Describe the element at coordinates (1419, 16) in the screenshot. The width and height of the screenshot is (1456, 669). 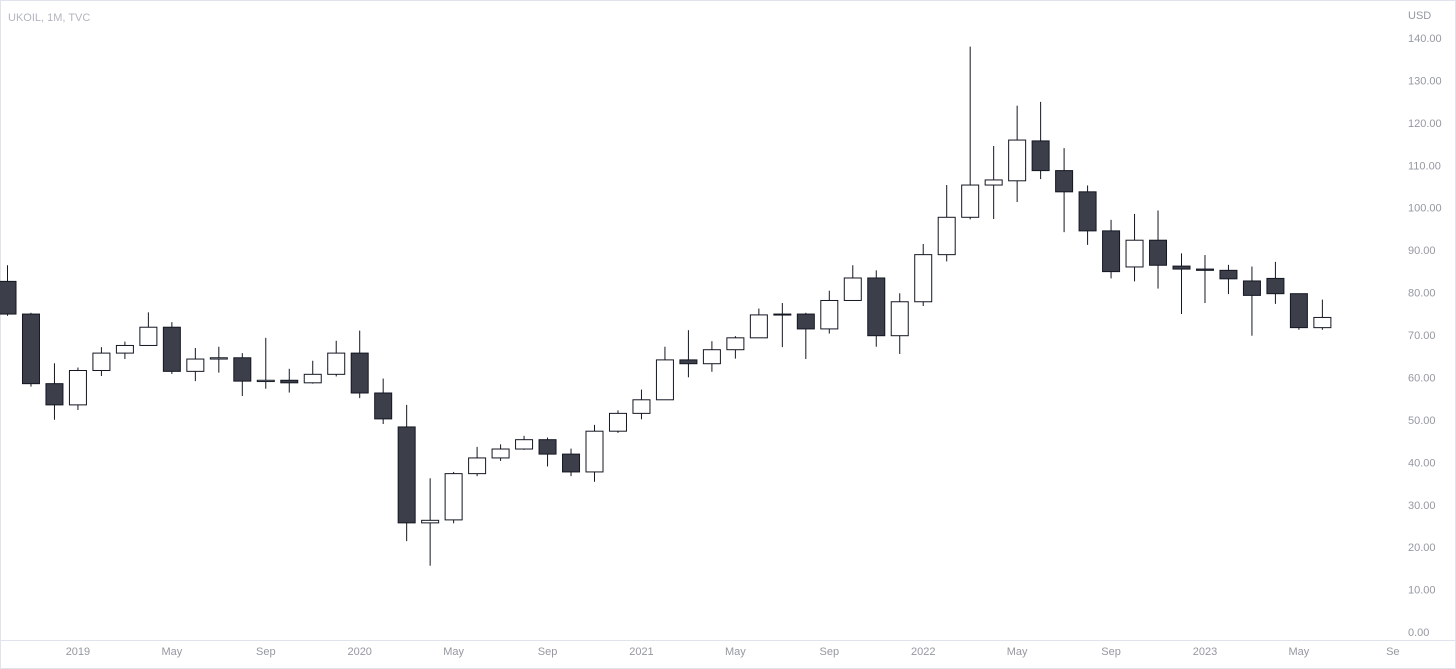
I see `currency-label: USD` at that location.